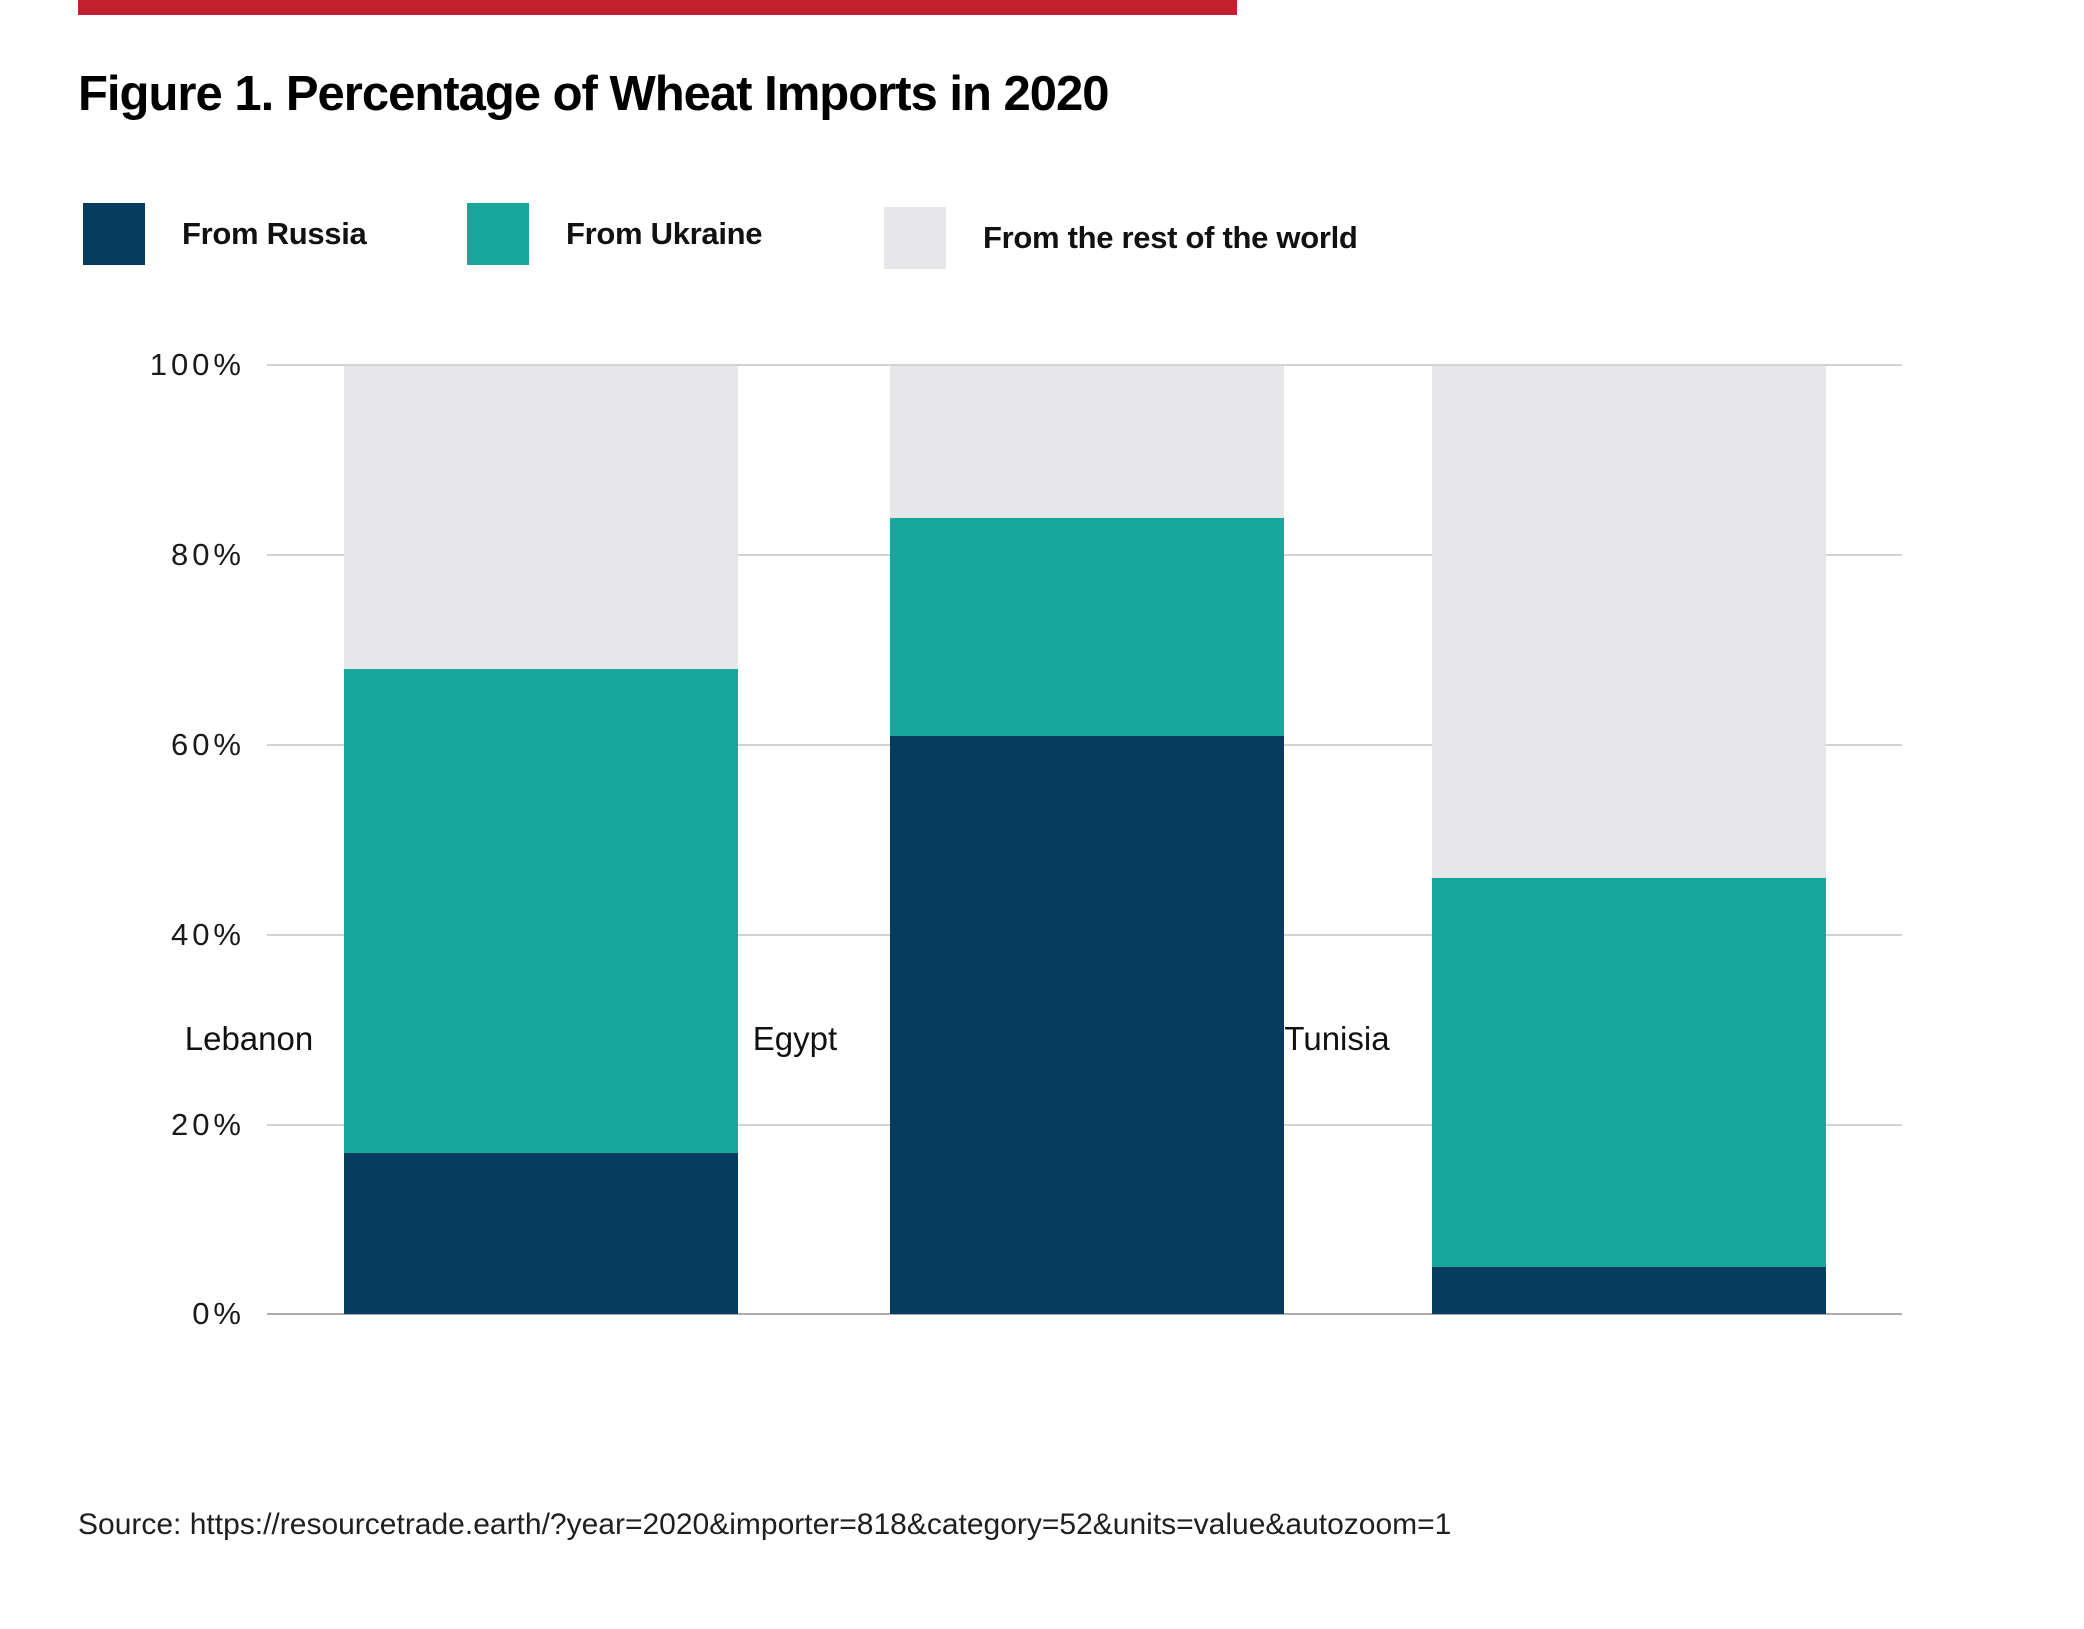  I want to click on legend-swatch-russia, so click(114, 234).